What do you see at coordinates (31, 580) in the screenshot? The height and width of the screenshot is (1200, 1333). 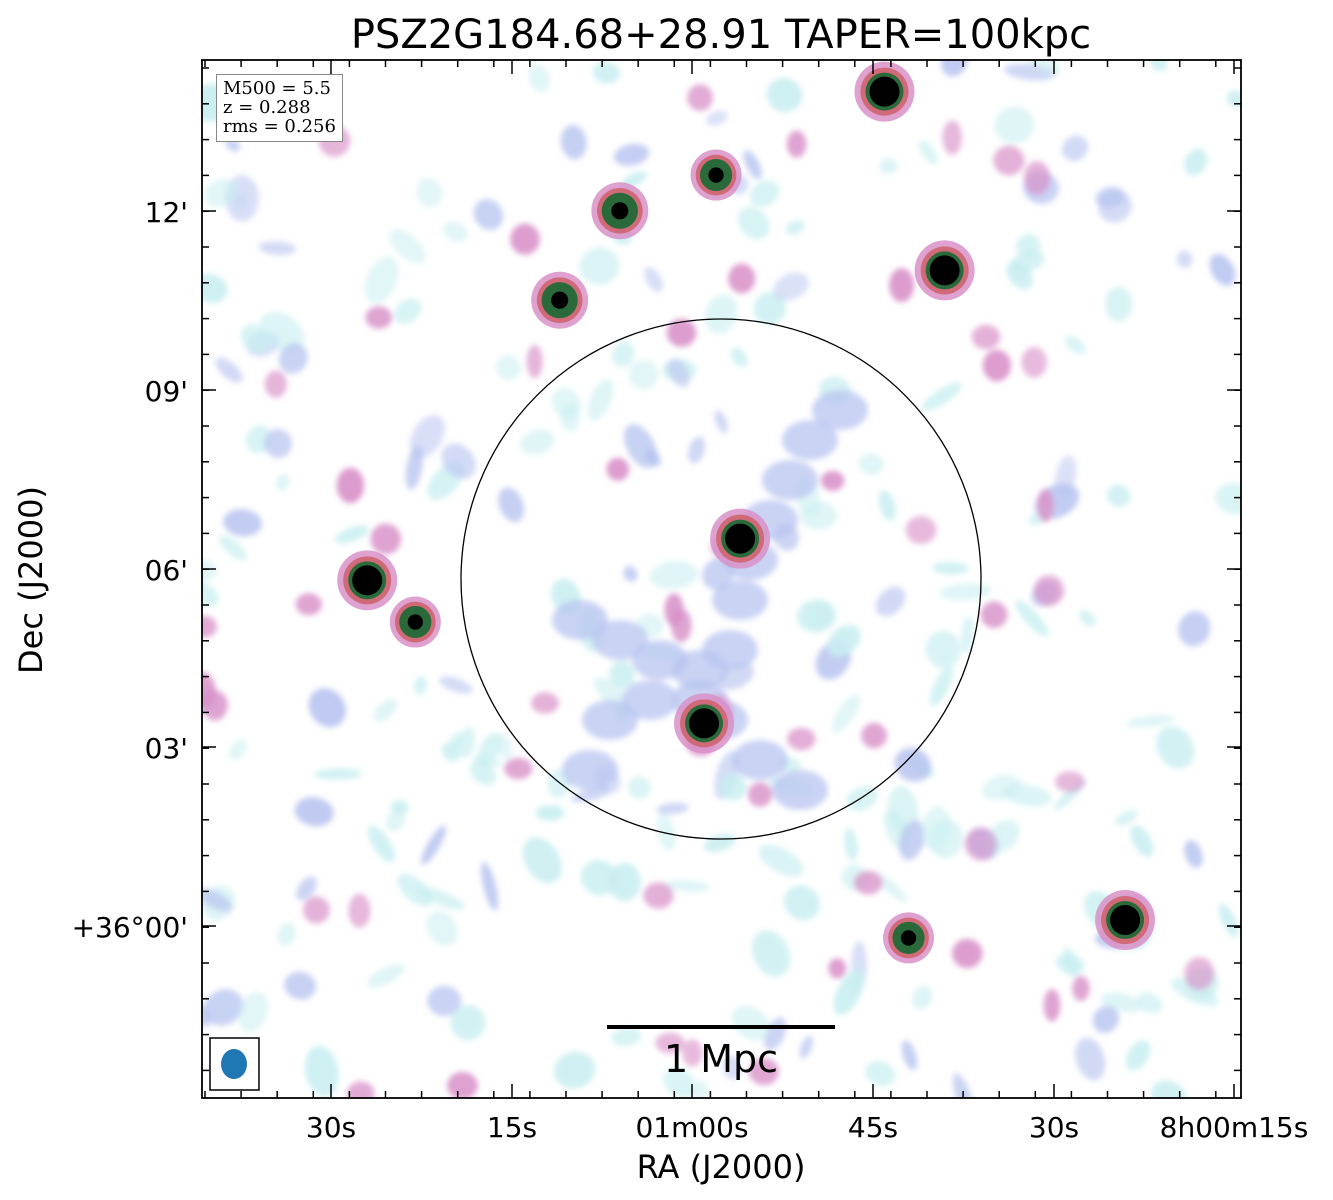 I see `y-axis-label: Dec (J2000)` at bounding box center [31, 580].